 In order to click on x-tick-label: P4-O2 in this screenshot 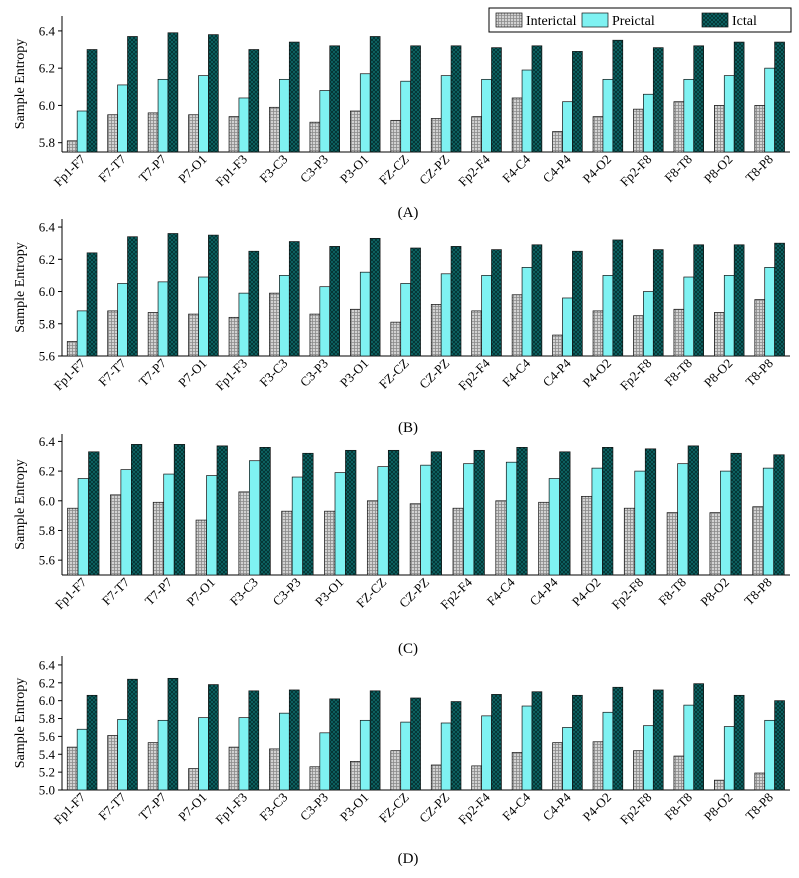, I will do `click(597, 807)`.